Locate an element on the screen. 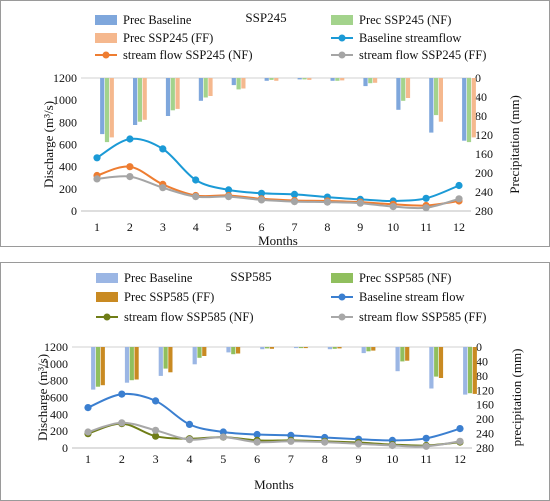 Image resolution: width=550 pixels, height=501 pixels. legend-label: Prec SSP585 (FF) is located at coordinates (169, 297).